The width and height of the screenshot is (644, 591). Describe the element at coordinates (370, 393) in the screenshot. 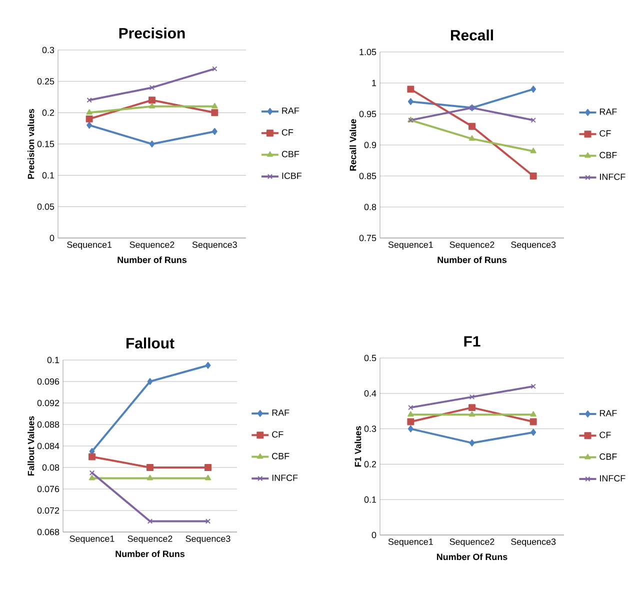

I see `y-tick-label: 0.4` at that location.